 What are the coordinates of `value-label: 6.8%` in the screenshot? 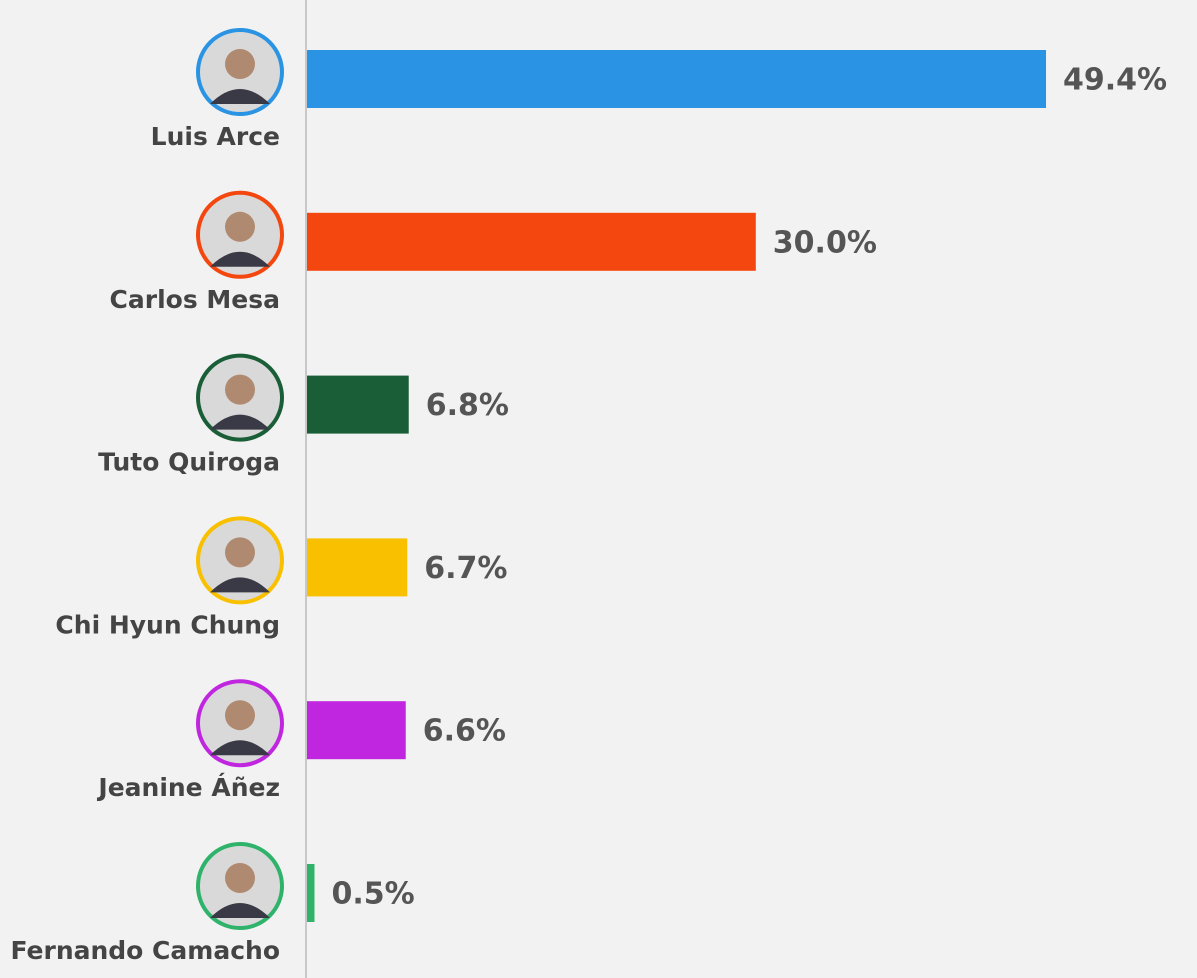 It's located at (467, 405).